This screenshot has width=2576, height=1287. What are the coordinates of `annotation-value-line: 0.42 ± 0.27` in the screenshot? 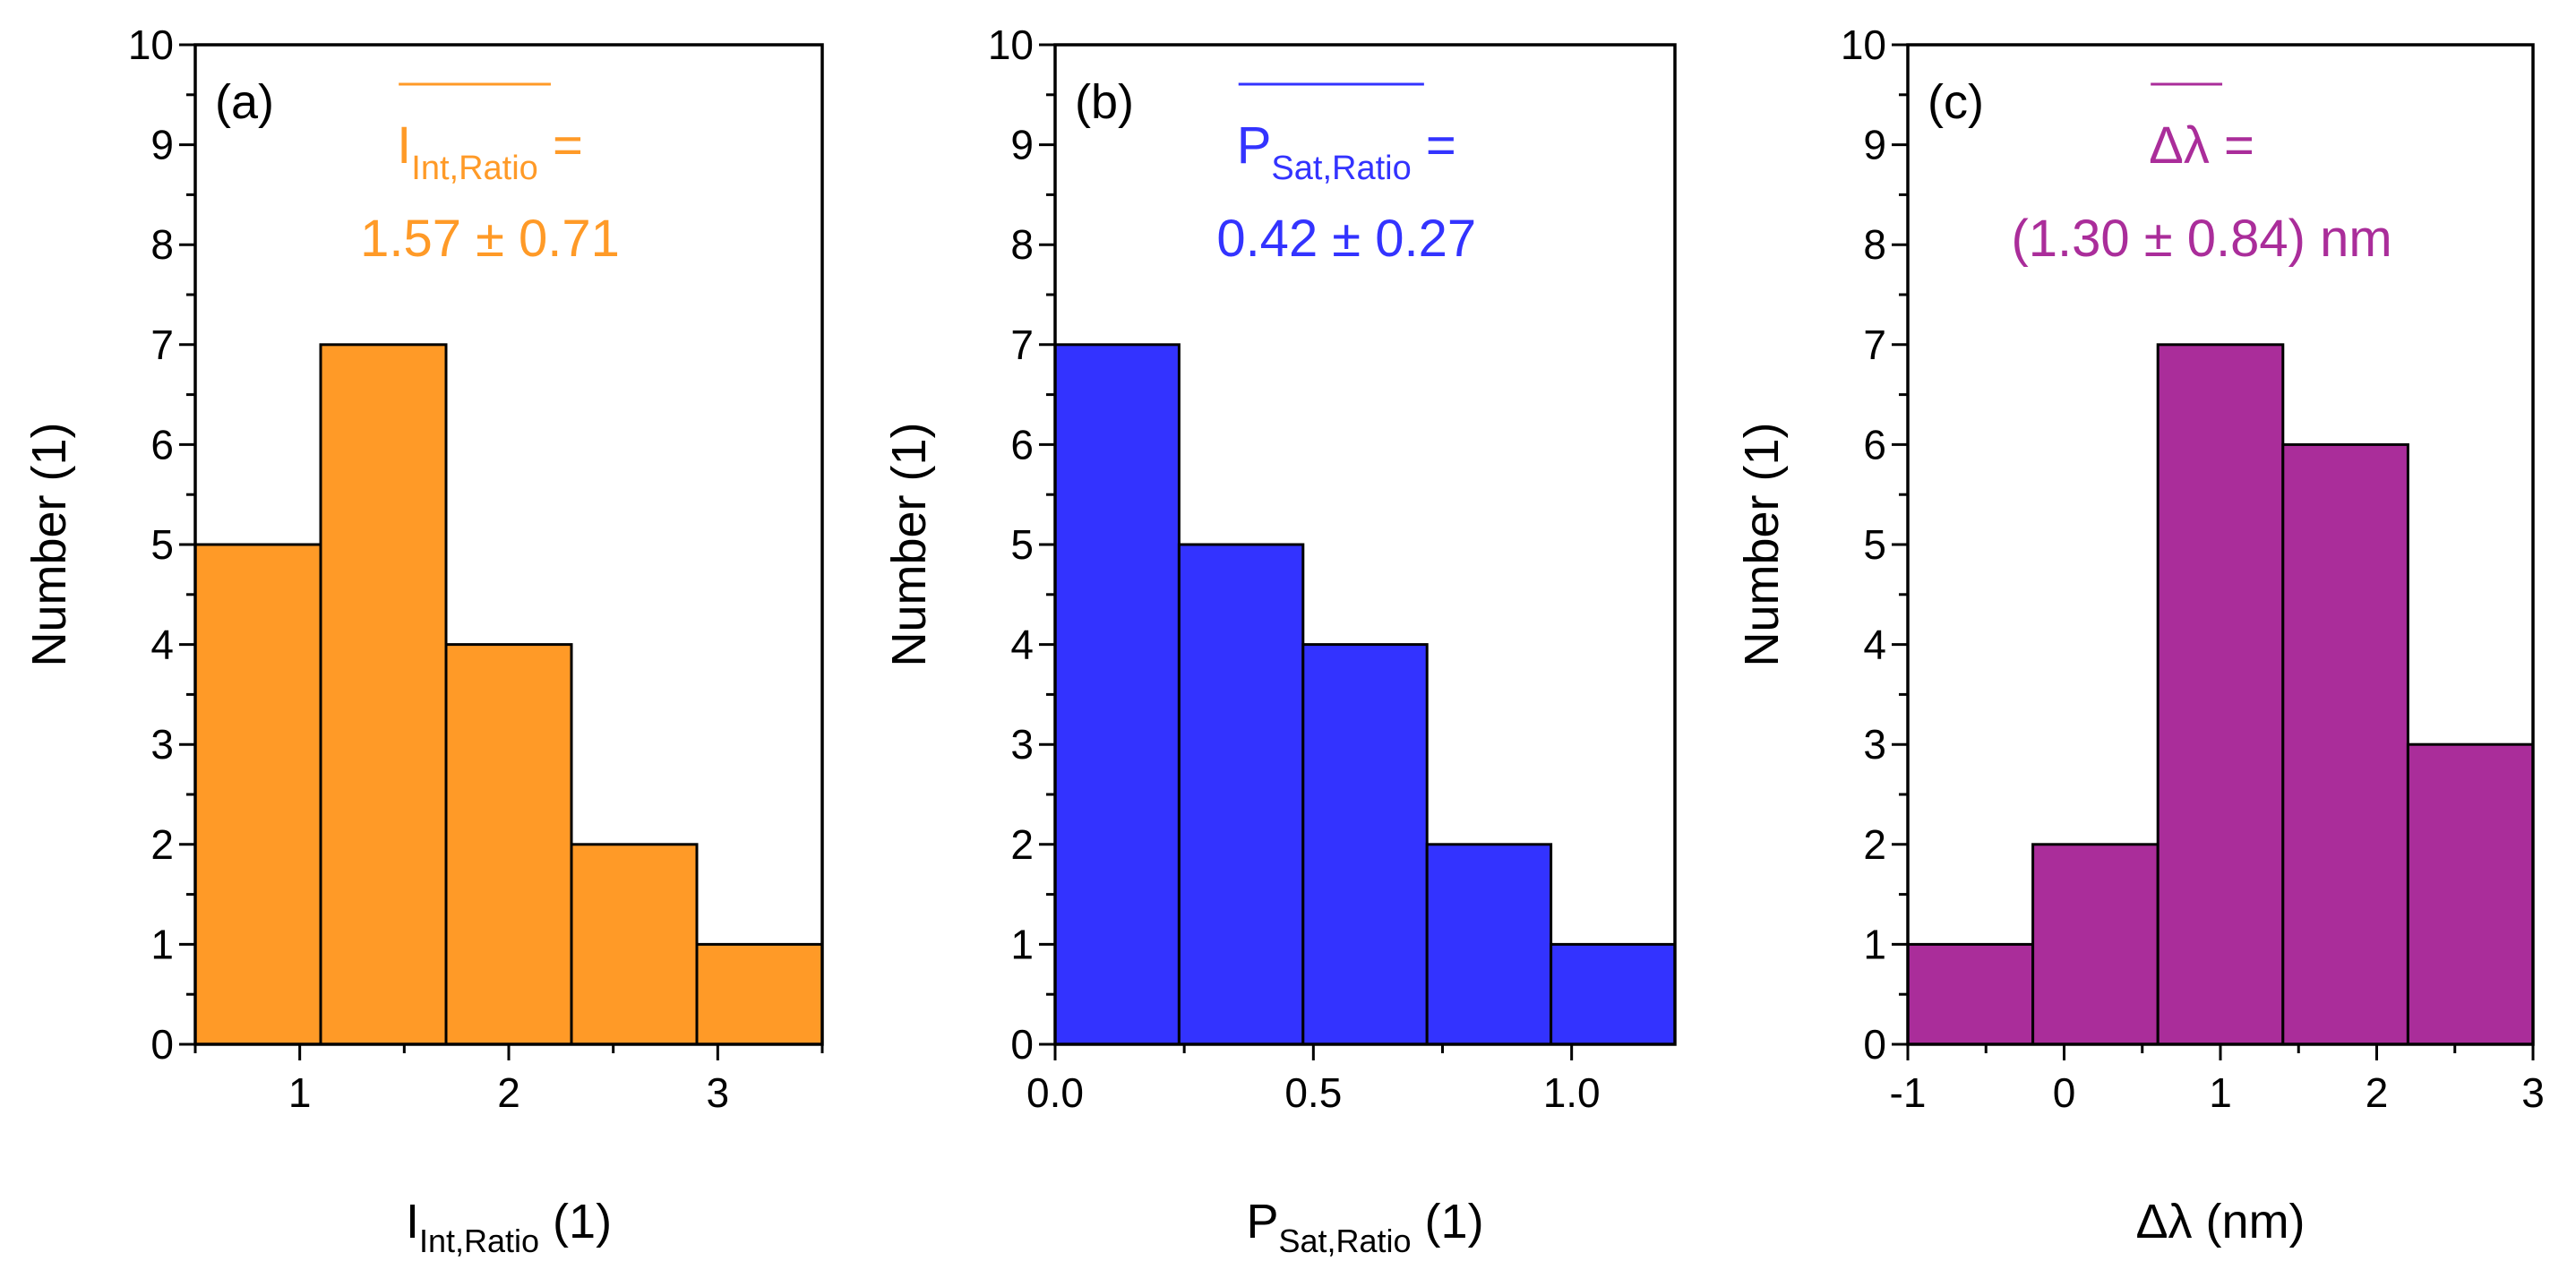 It's located at (1346, 239).